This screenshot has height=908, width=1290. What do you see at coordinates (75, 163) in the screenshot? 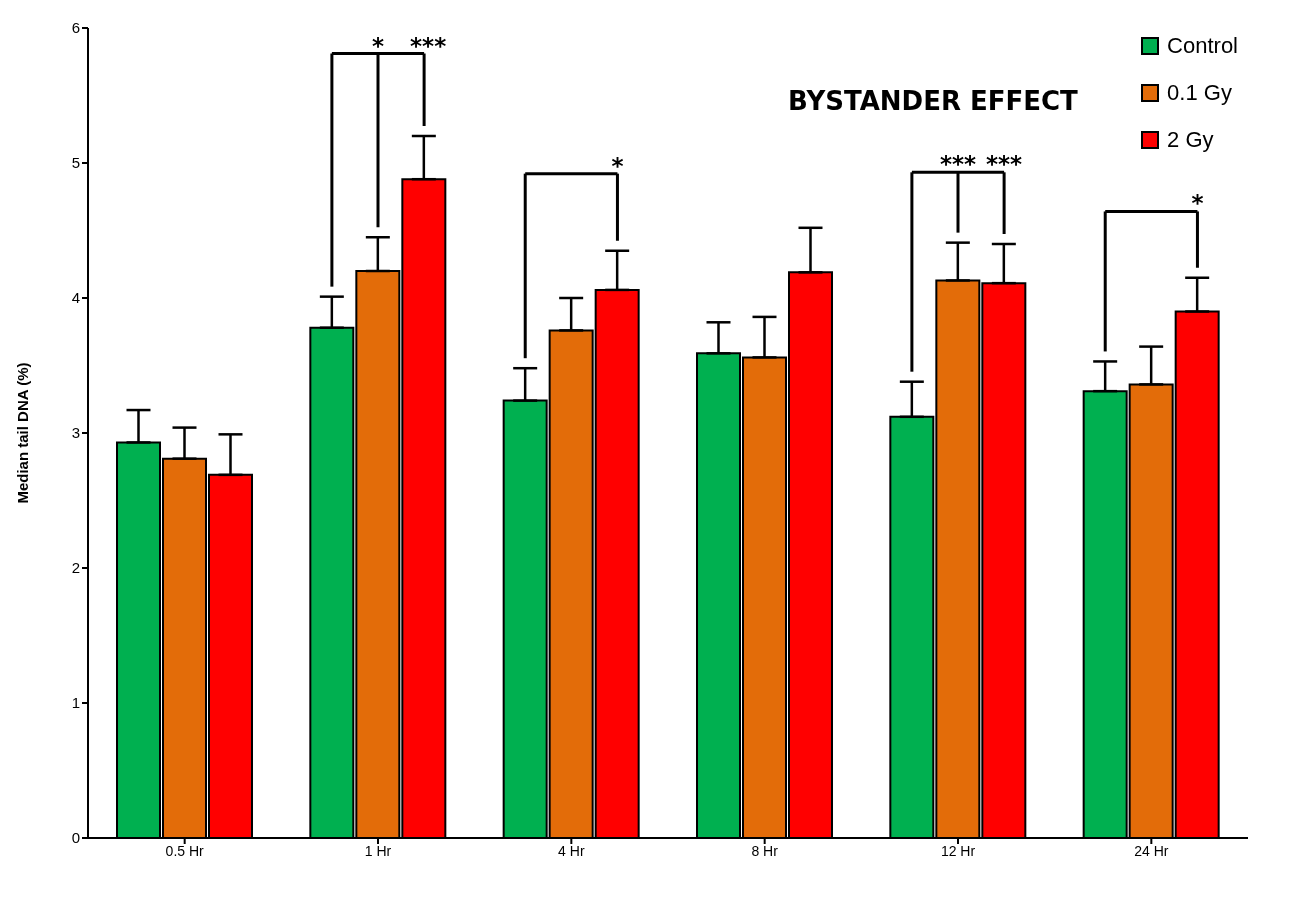
I see `y-tick-label: 5` at bounding box center [75, 163].